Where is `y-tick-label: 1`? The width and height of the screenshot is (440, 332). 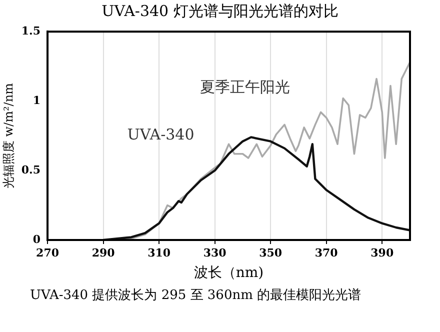 y-tick-label: 1 is located at coordinates (36, 100).